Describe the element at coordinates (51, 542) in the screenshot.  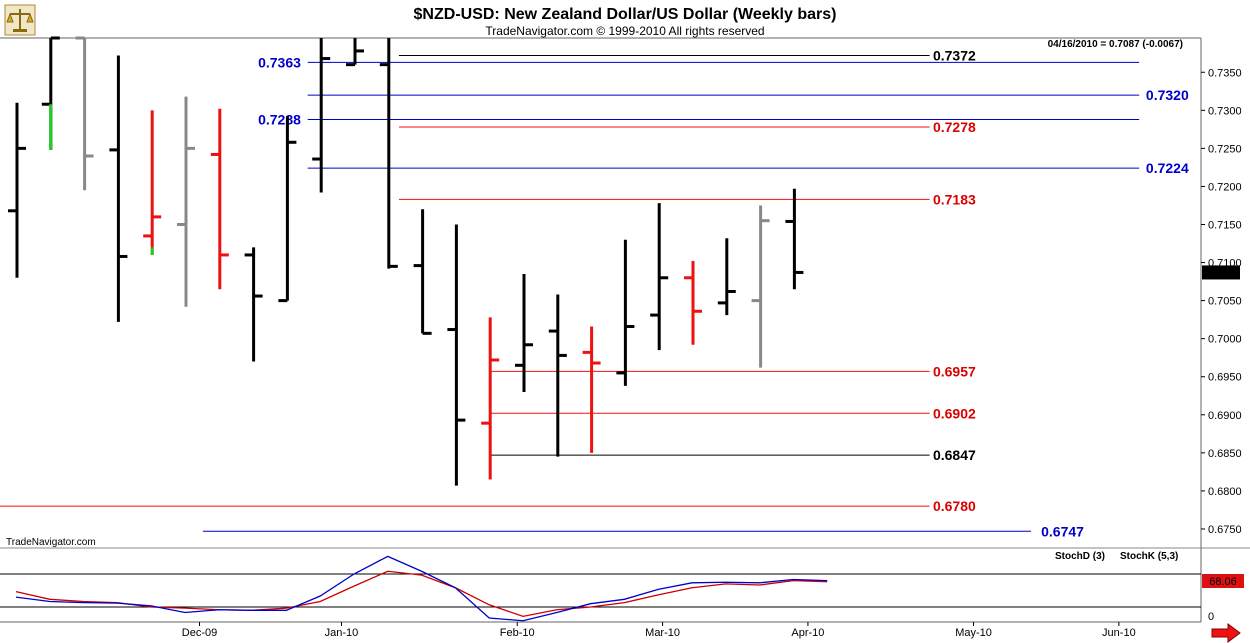
I see `watermark: TradeNavigator.com` at that location.